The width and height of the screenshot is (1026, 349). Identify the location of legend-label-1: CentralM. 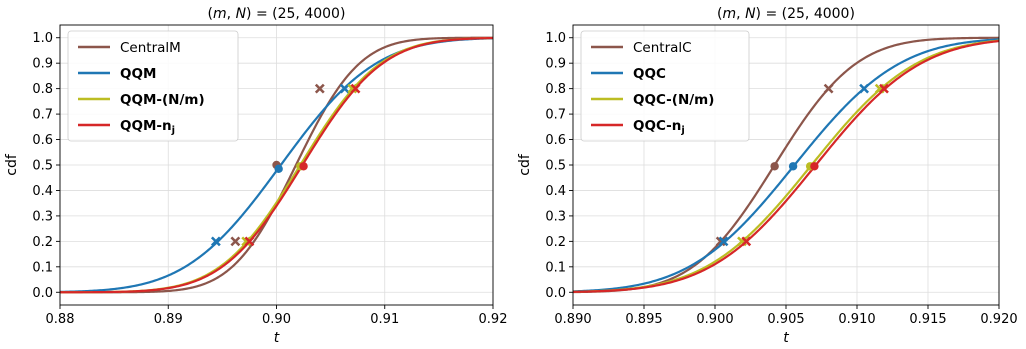
(150, 48).